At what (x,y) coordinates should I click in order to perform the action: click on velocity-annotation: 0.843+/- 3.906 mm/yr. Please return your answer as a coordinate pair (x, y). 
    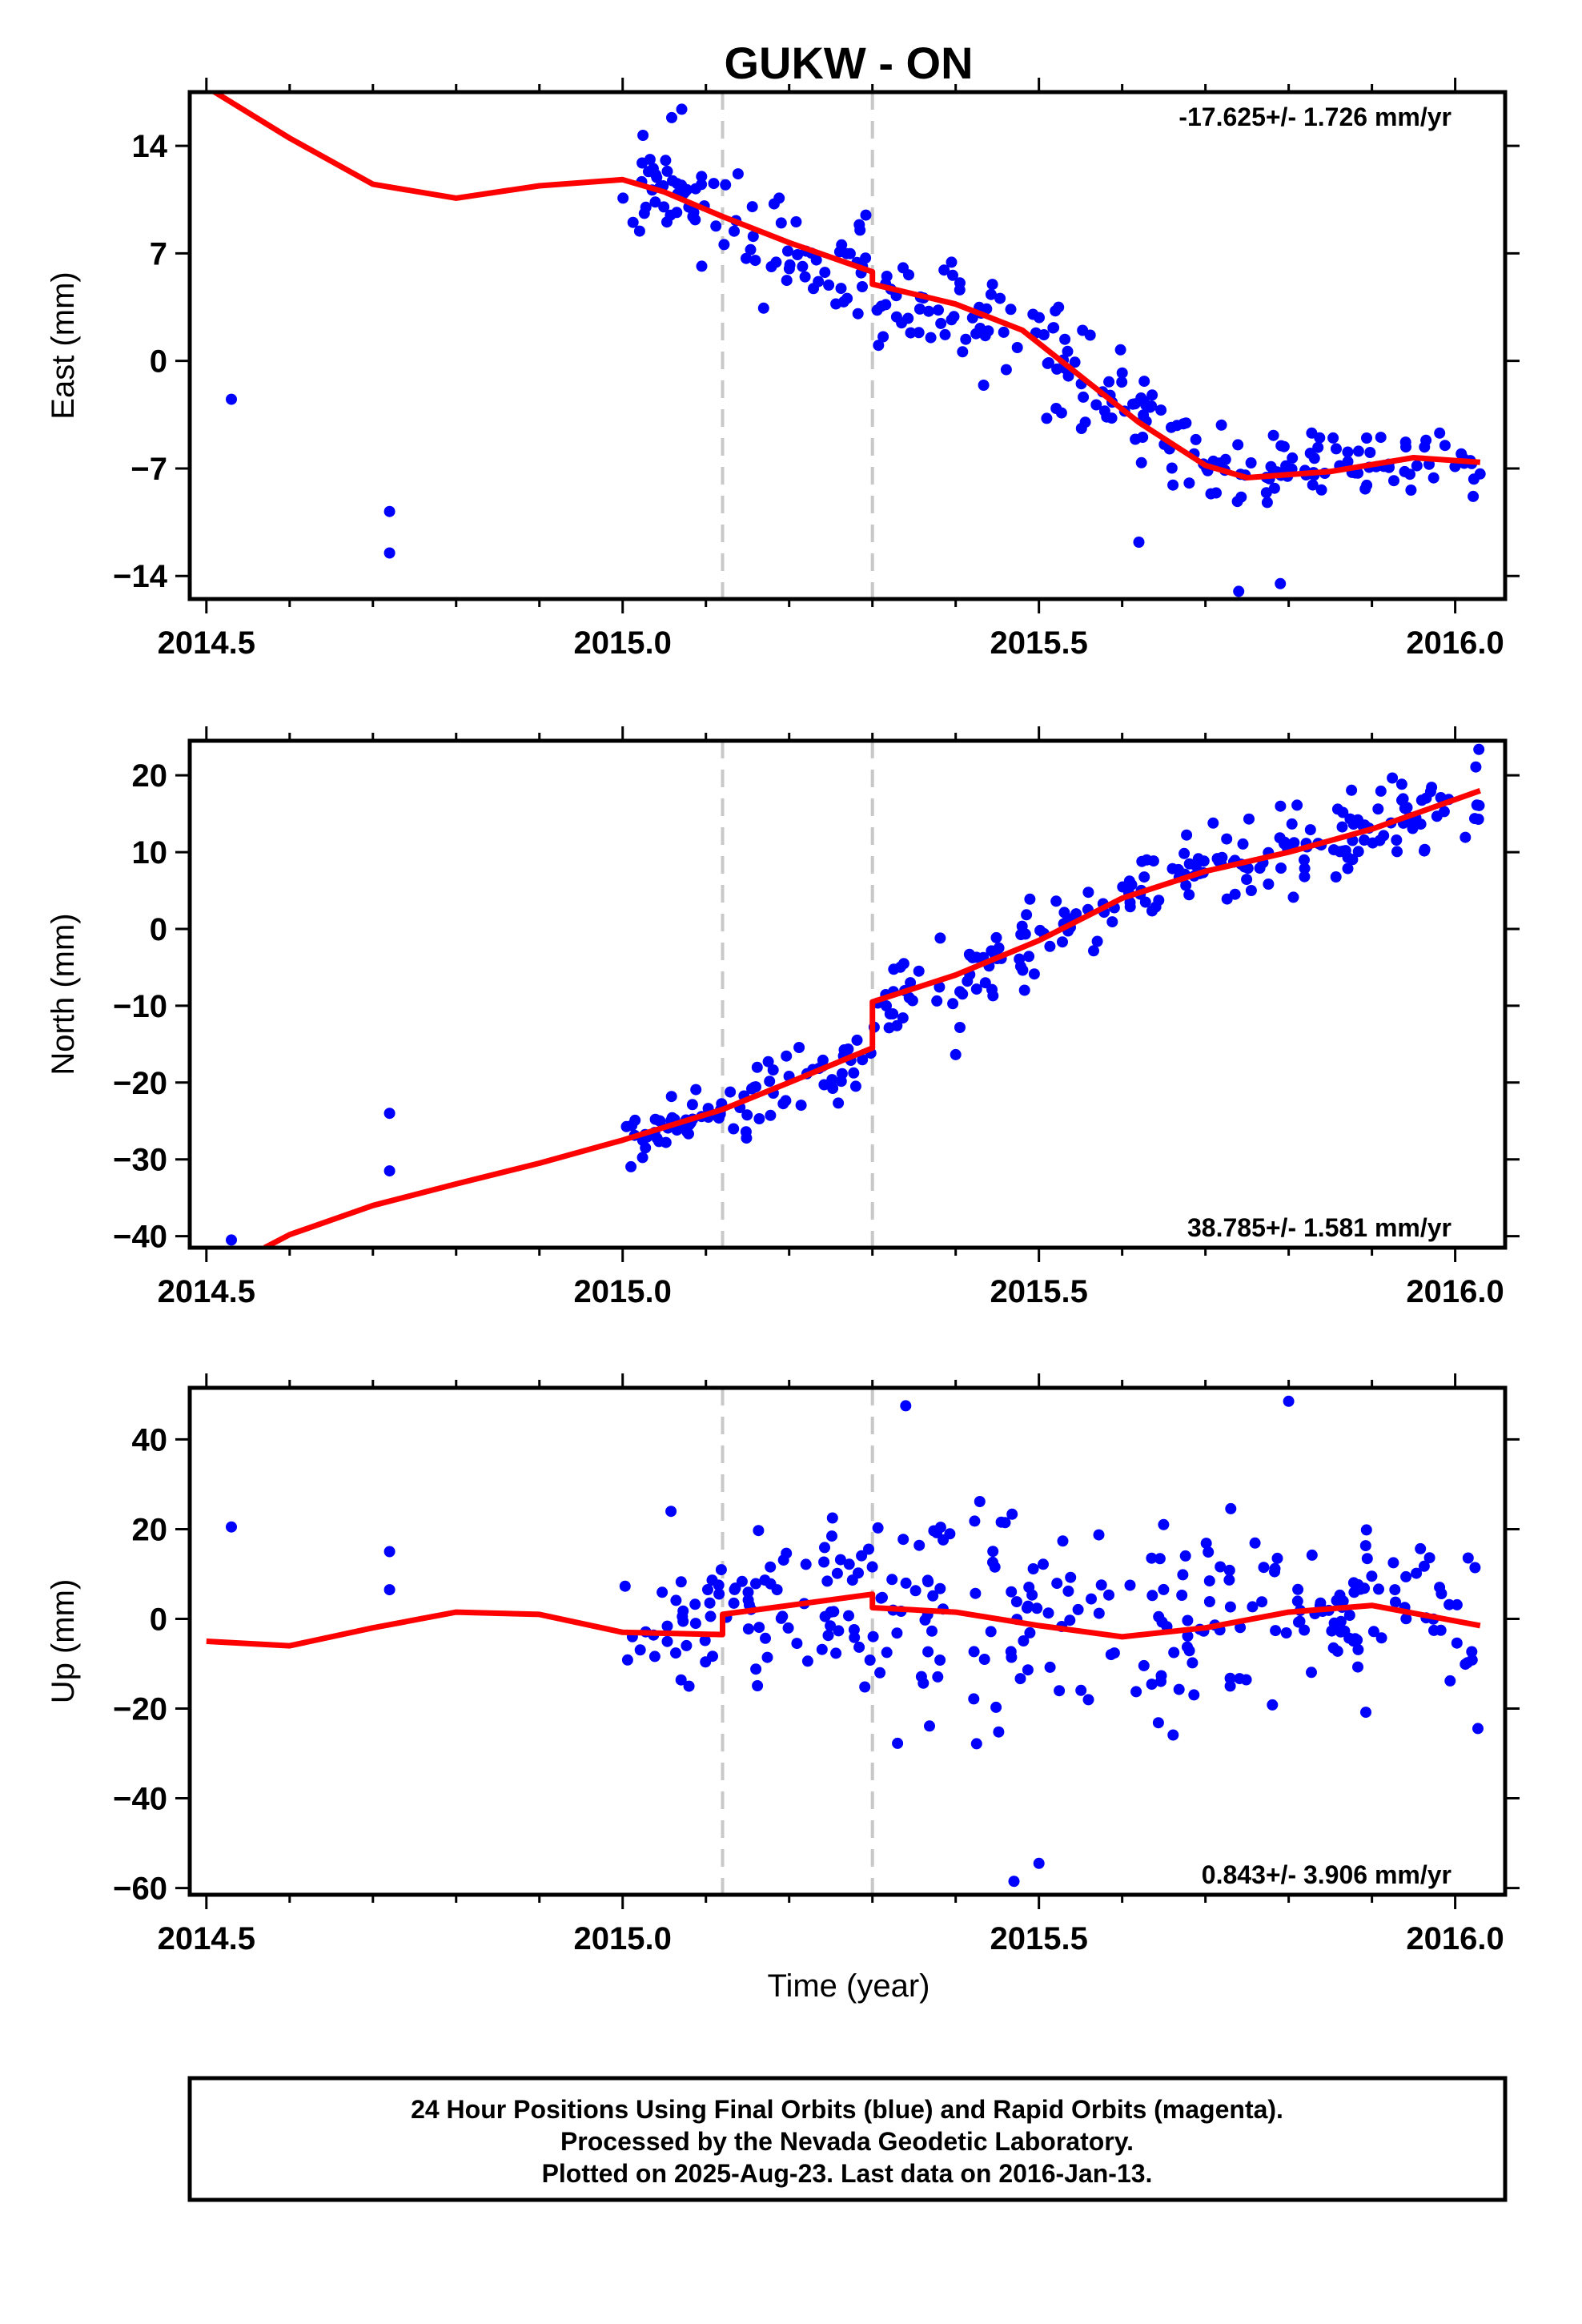
    Looking at the image, I should click on (1327, 1875).